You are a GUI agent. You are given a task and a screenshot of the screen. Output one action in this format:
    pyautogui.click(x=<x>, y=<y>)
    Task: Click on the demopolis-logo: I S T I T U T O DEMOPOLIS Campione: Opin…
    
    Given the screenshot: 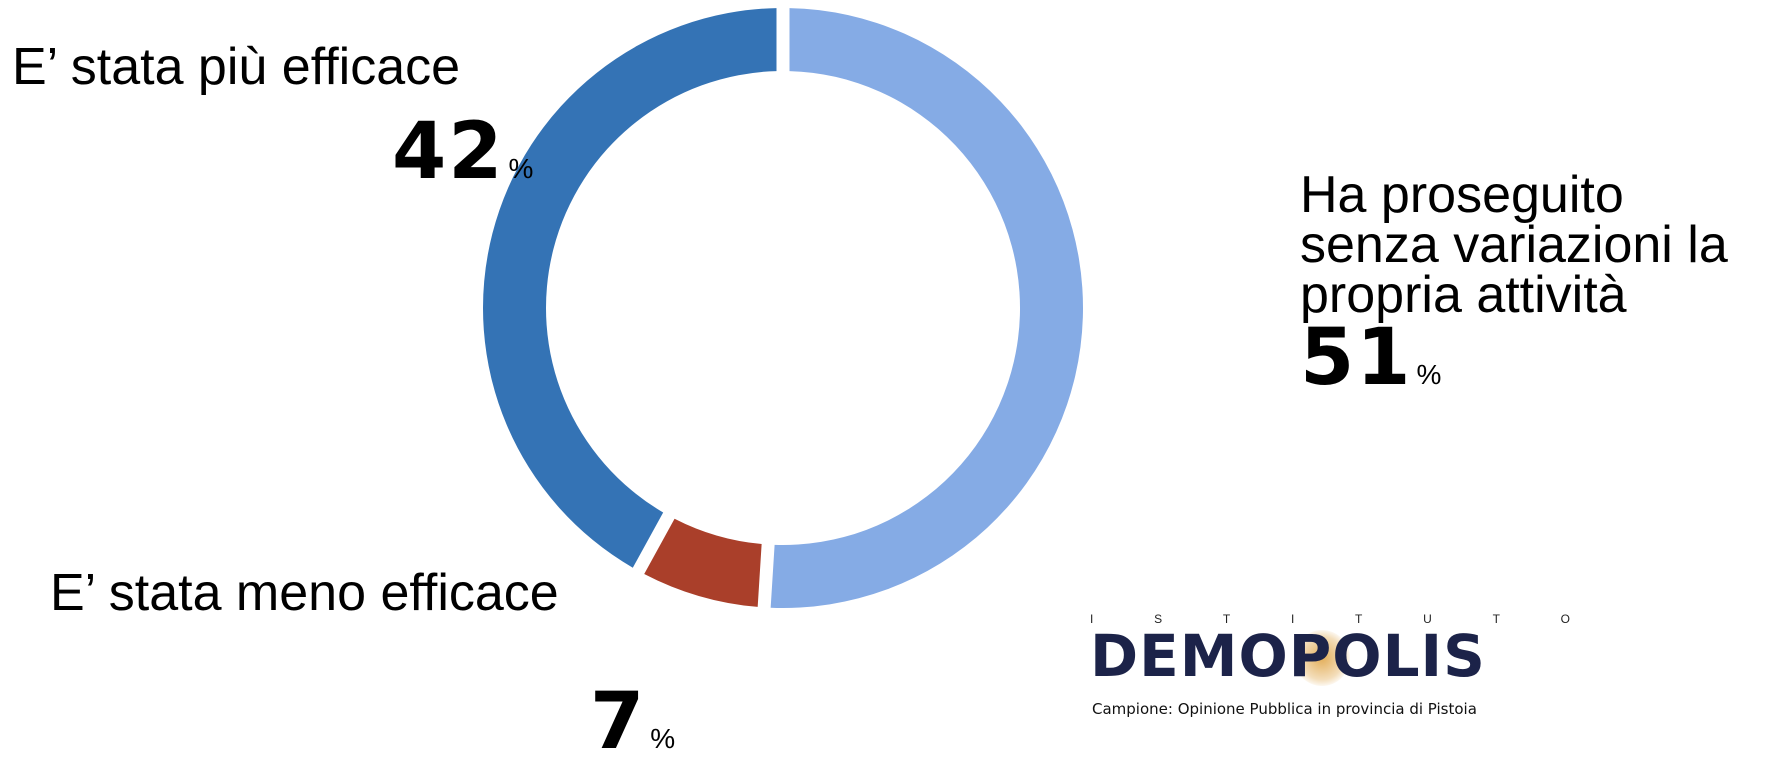 What is the action you would take?
    pyautogui.click(x=1360, y=665)
    